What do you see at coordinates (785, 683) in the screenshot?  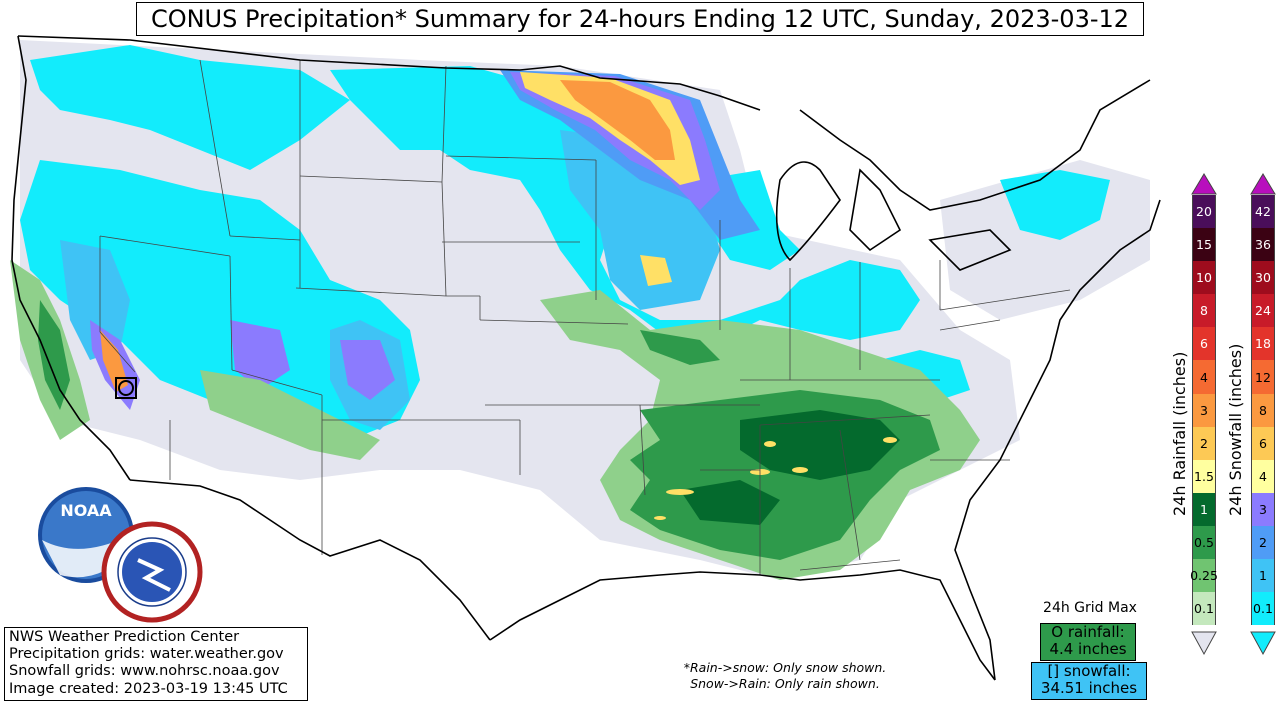 I see `note-line-2: Snow->Rain: Only rain shown.` at bounding box center [785, 683].